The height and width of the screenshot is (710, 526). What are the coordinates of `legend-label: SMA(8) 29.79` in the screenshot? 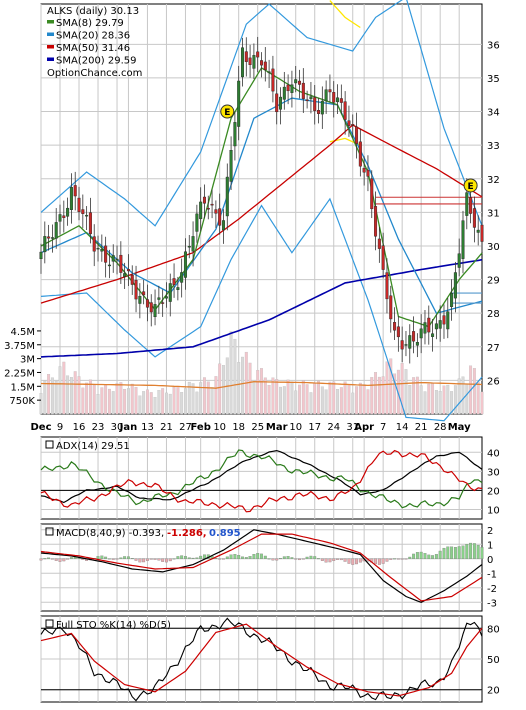 It's located at (90, 23).